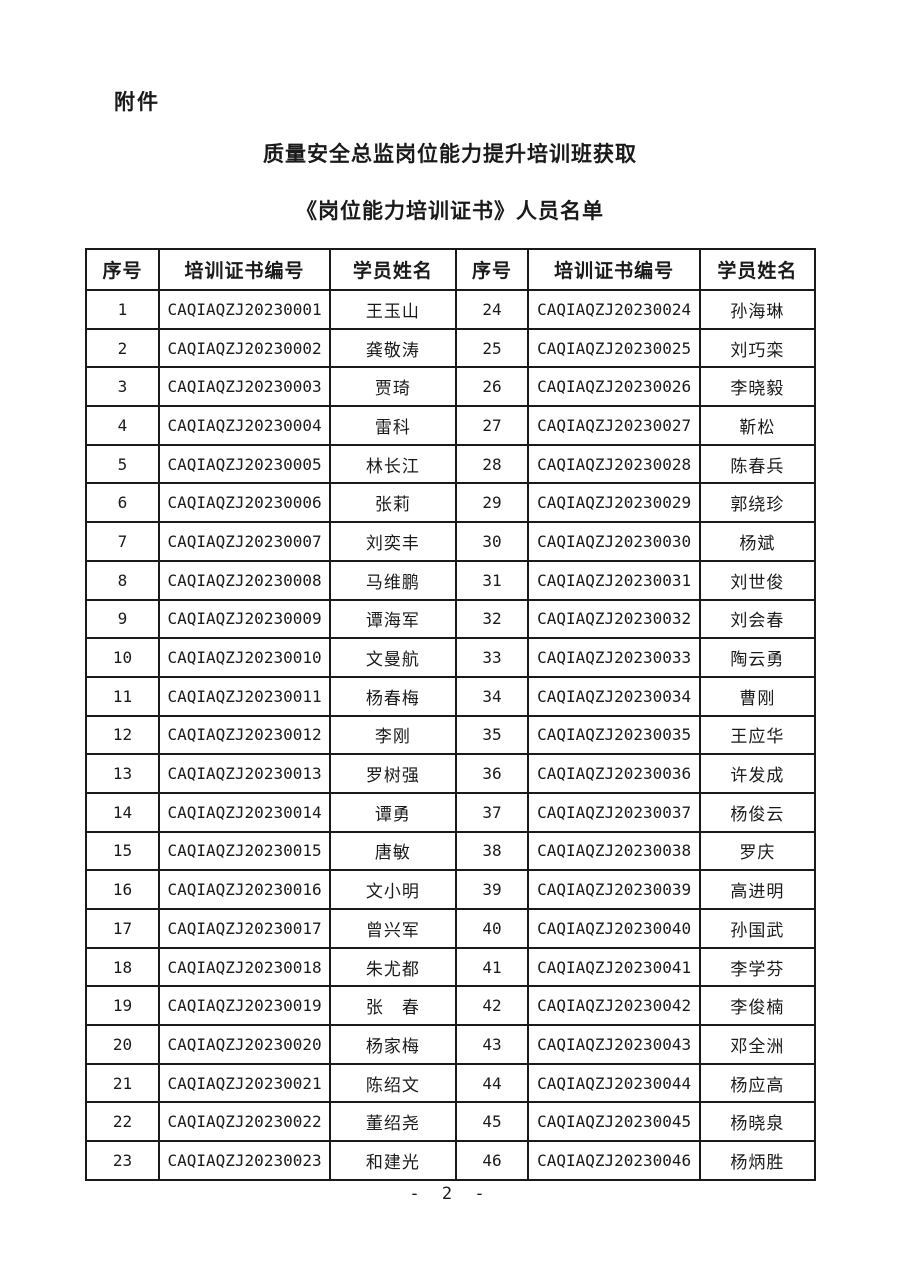 This screenshot has width=900, height=1273. Describe the element at coordinates (492, 619) in the screenshot. I see `serial-cell: 32` at that location.